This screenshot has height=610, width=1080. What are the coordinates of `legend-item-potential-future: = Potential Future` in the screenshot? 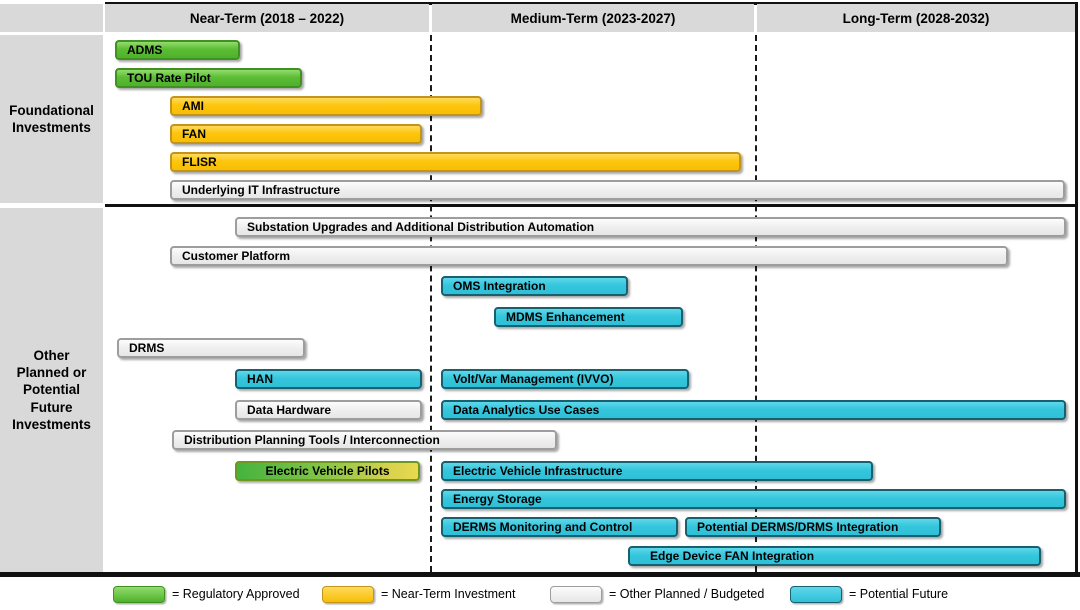 It's located at (869, 594).